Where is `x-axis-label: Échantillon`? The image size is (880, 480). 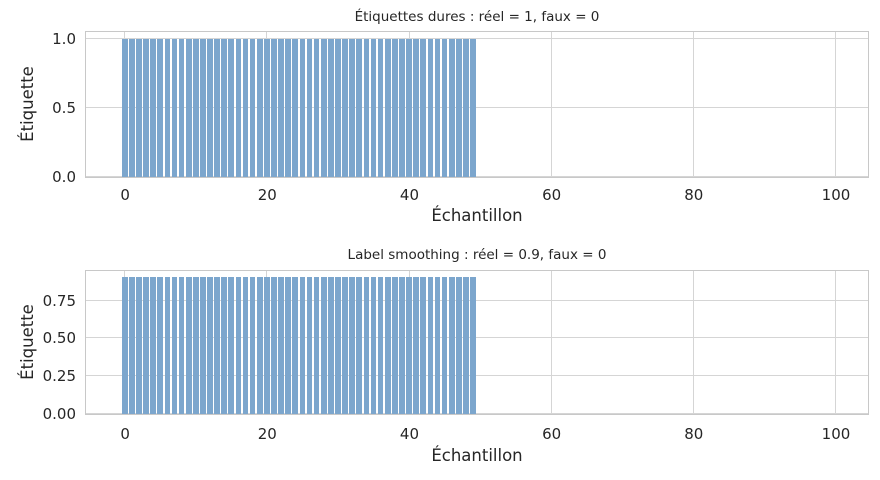
x-axis-label: Échantillon is located at coordinates (477, 215).